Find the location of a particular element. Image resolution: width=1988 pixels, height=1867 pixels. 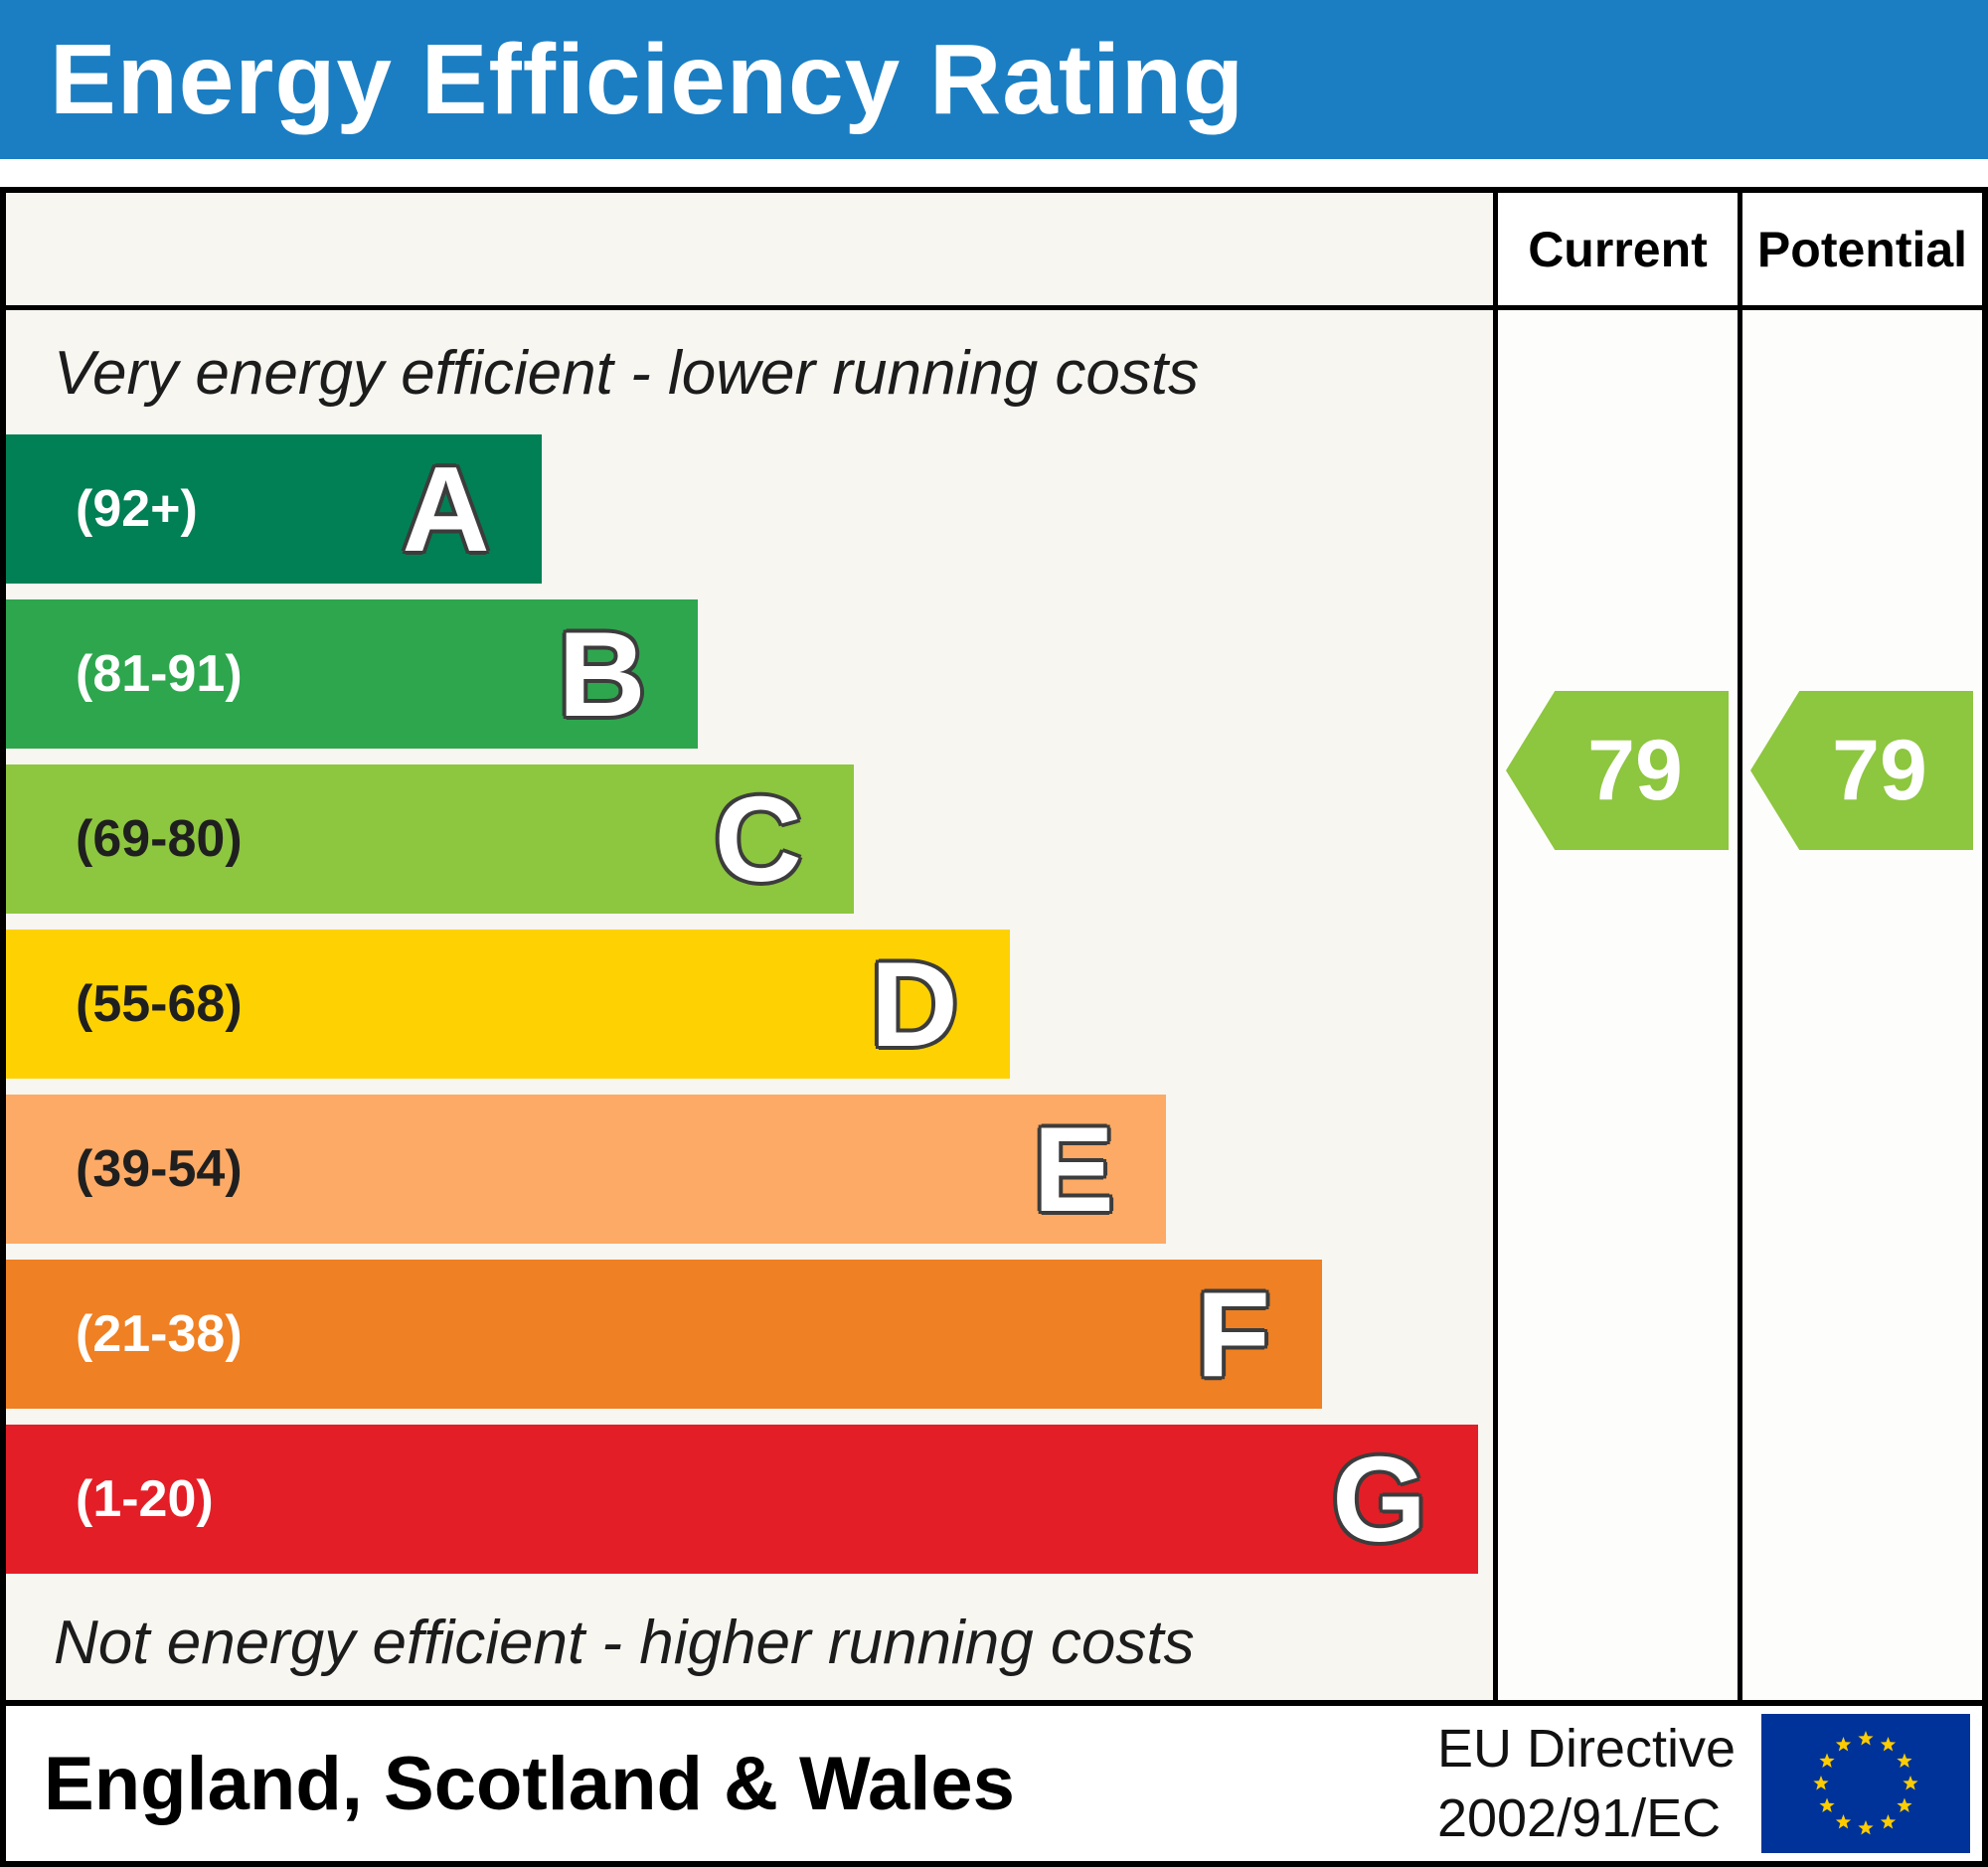

band-range-label: (21-38) is located at coordinates (159, 1334).